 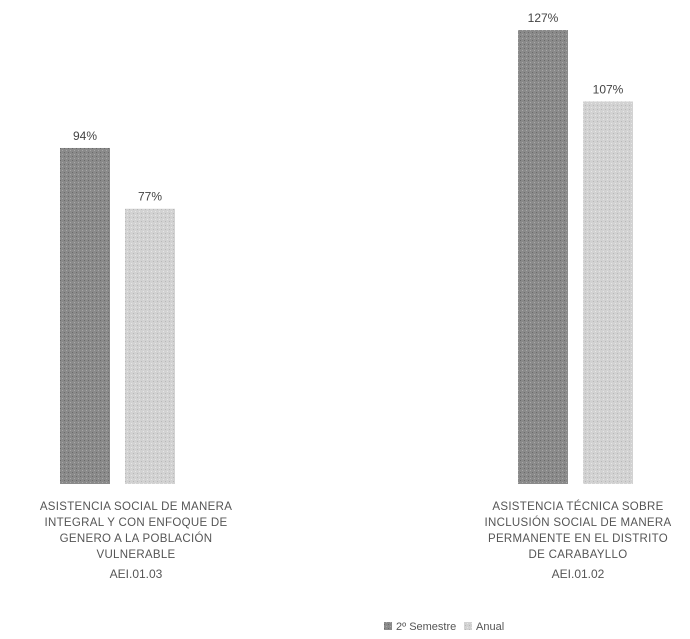 What do you see at coordinates (150, 197) in the screenshot?
I see `data-label: 77%` at bounding box center [150, 197].